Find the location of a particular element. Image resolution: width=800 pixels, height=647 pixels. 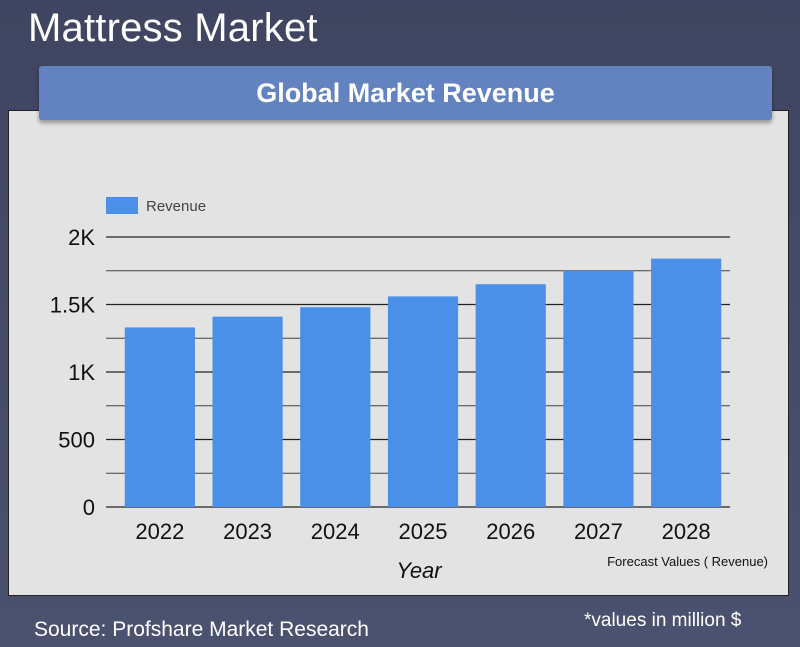

x-axis-label: Year is located at coordinates (419, 570).